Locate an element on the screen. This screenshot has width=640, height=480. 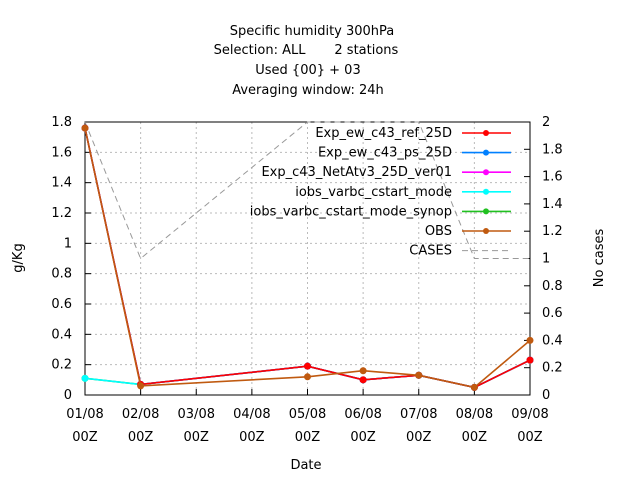
legend-entry: iobs_varbc_cstart_mode is located at coordinates (403, 192).